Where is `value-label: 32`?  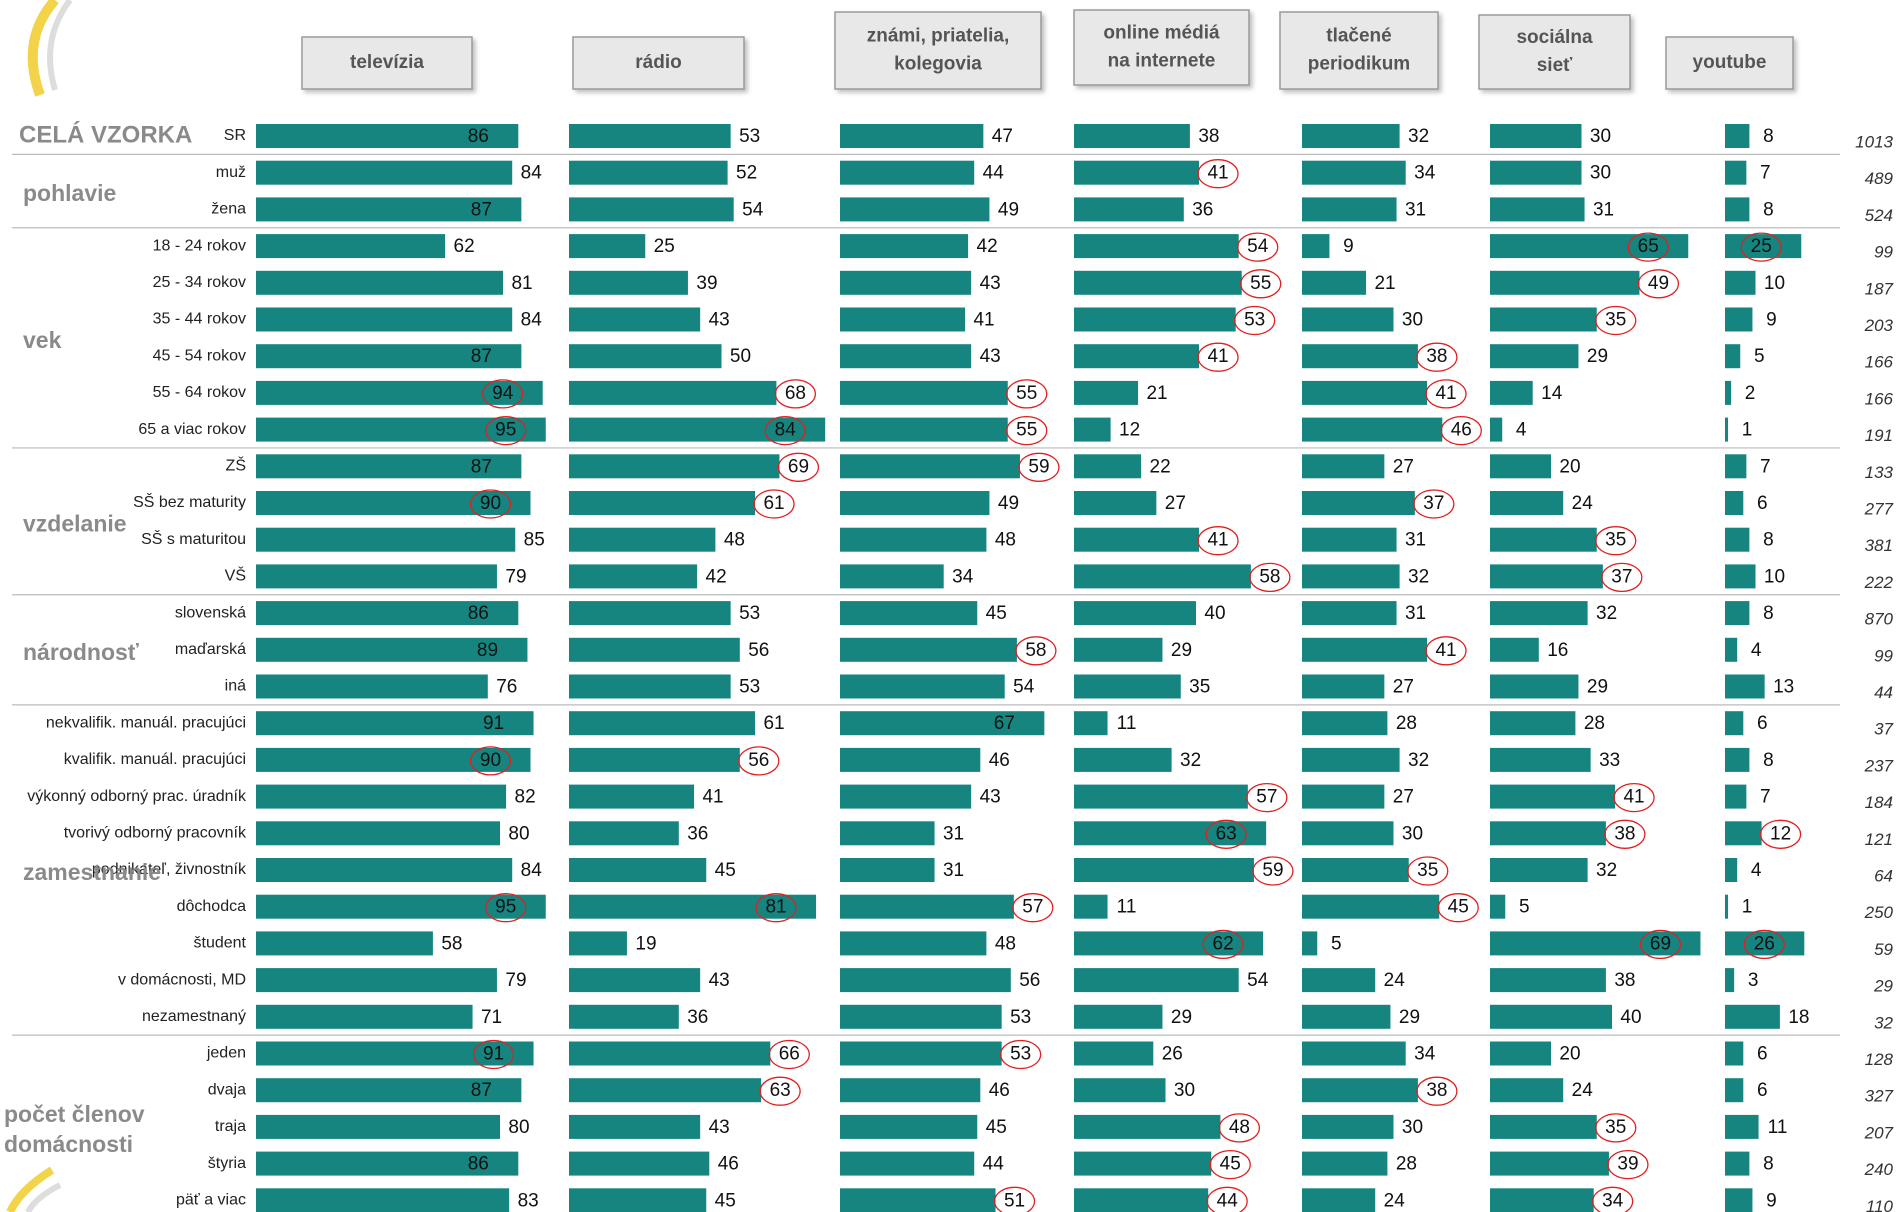
value-label: 32 is located at coordinates (1606, 870).